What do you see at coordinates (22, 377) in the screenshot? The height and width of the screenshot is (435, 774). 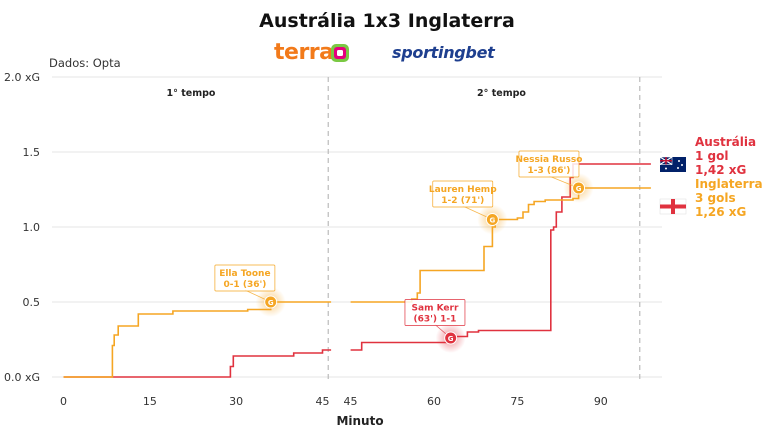 I see `y-tick-label: 0.0 xG` at bounding box center [22, 377].